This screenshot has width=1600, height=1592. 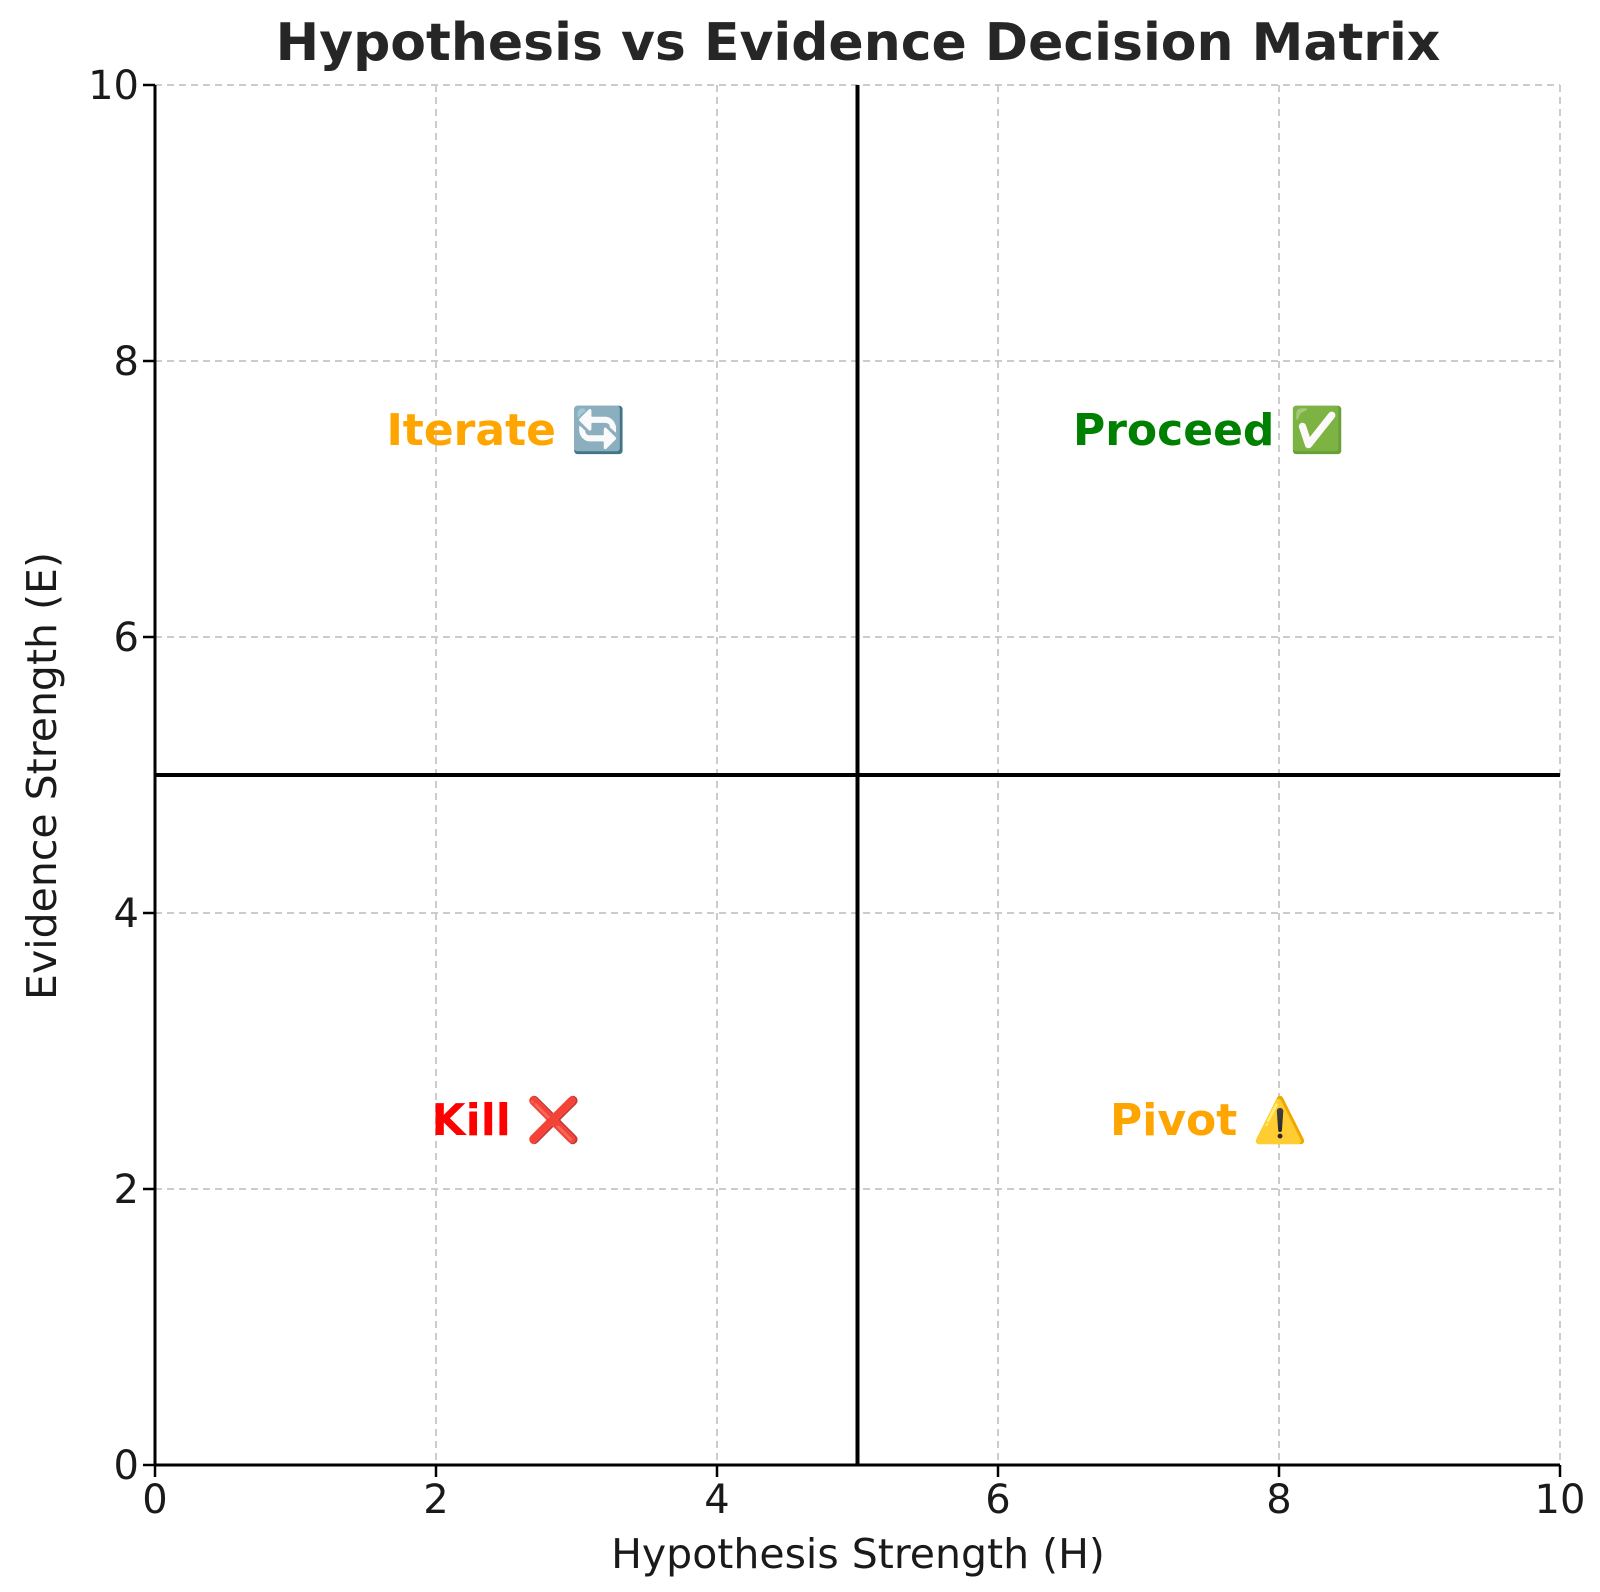 I want to click on x-tick-label: 6, so click(x=997, y=1500).